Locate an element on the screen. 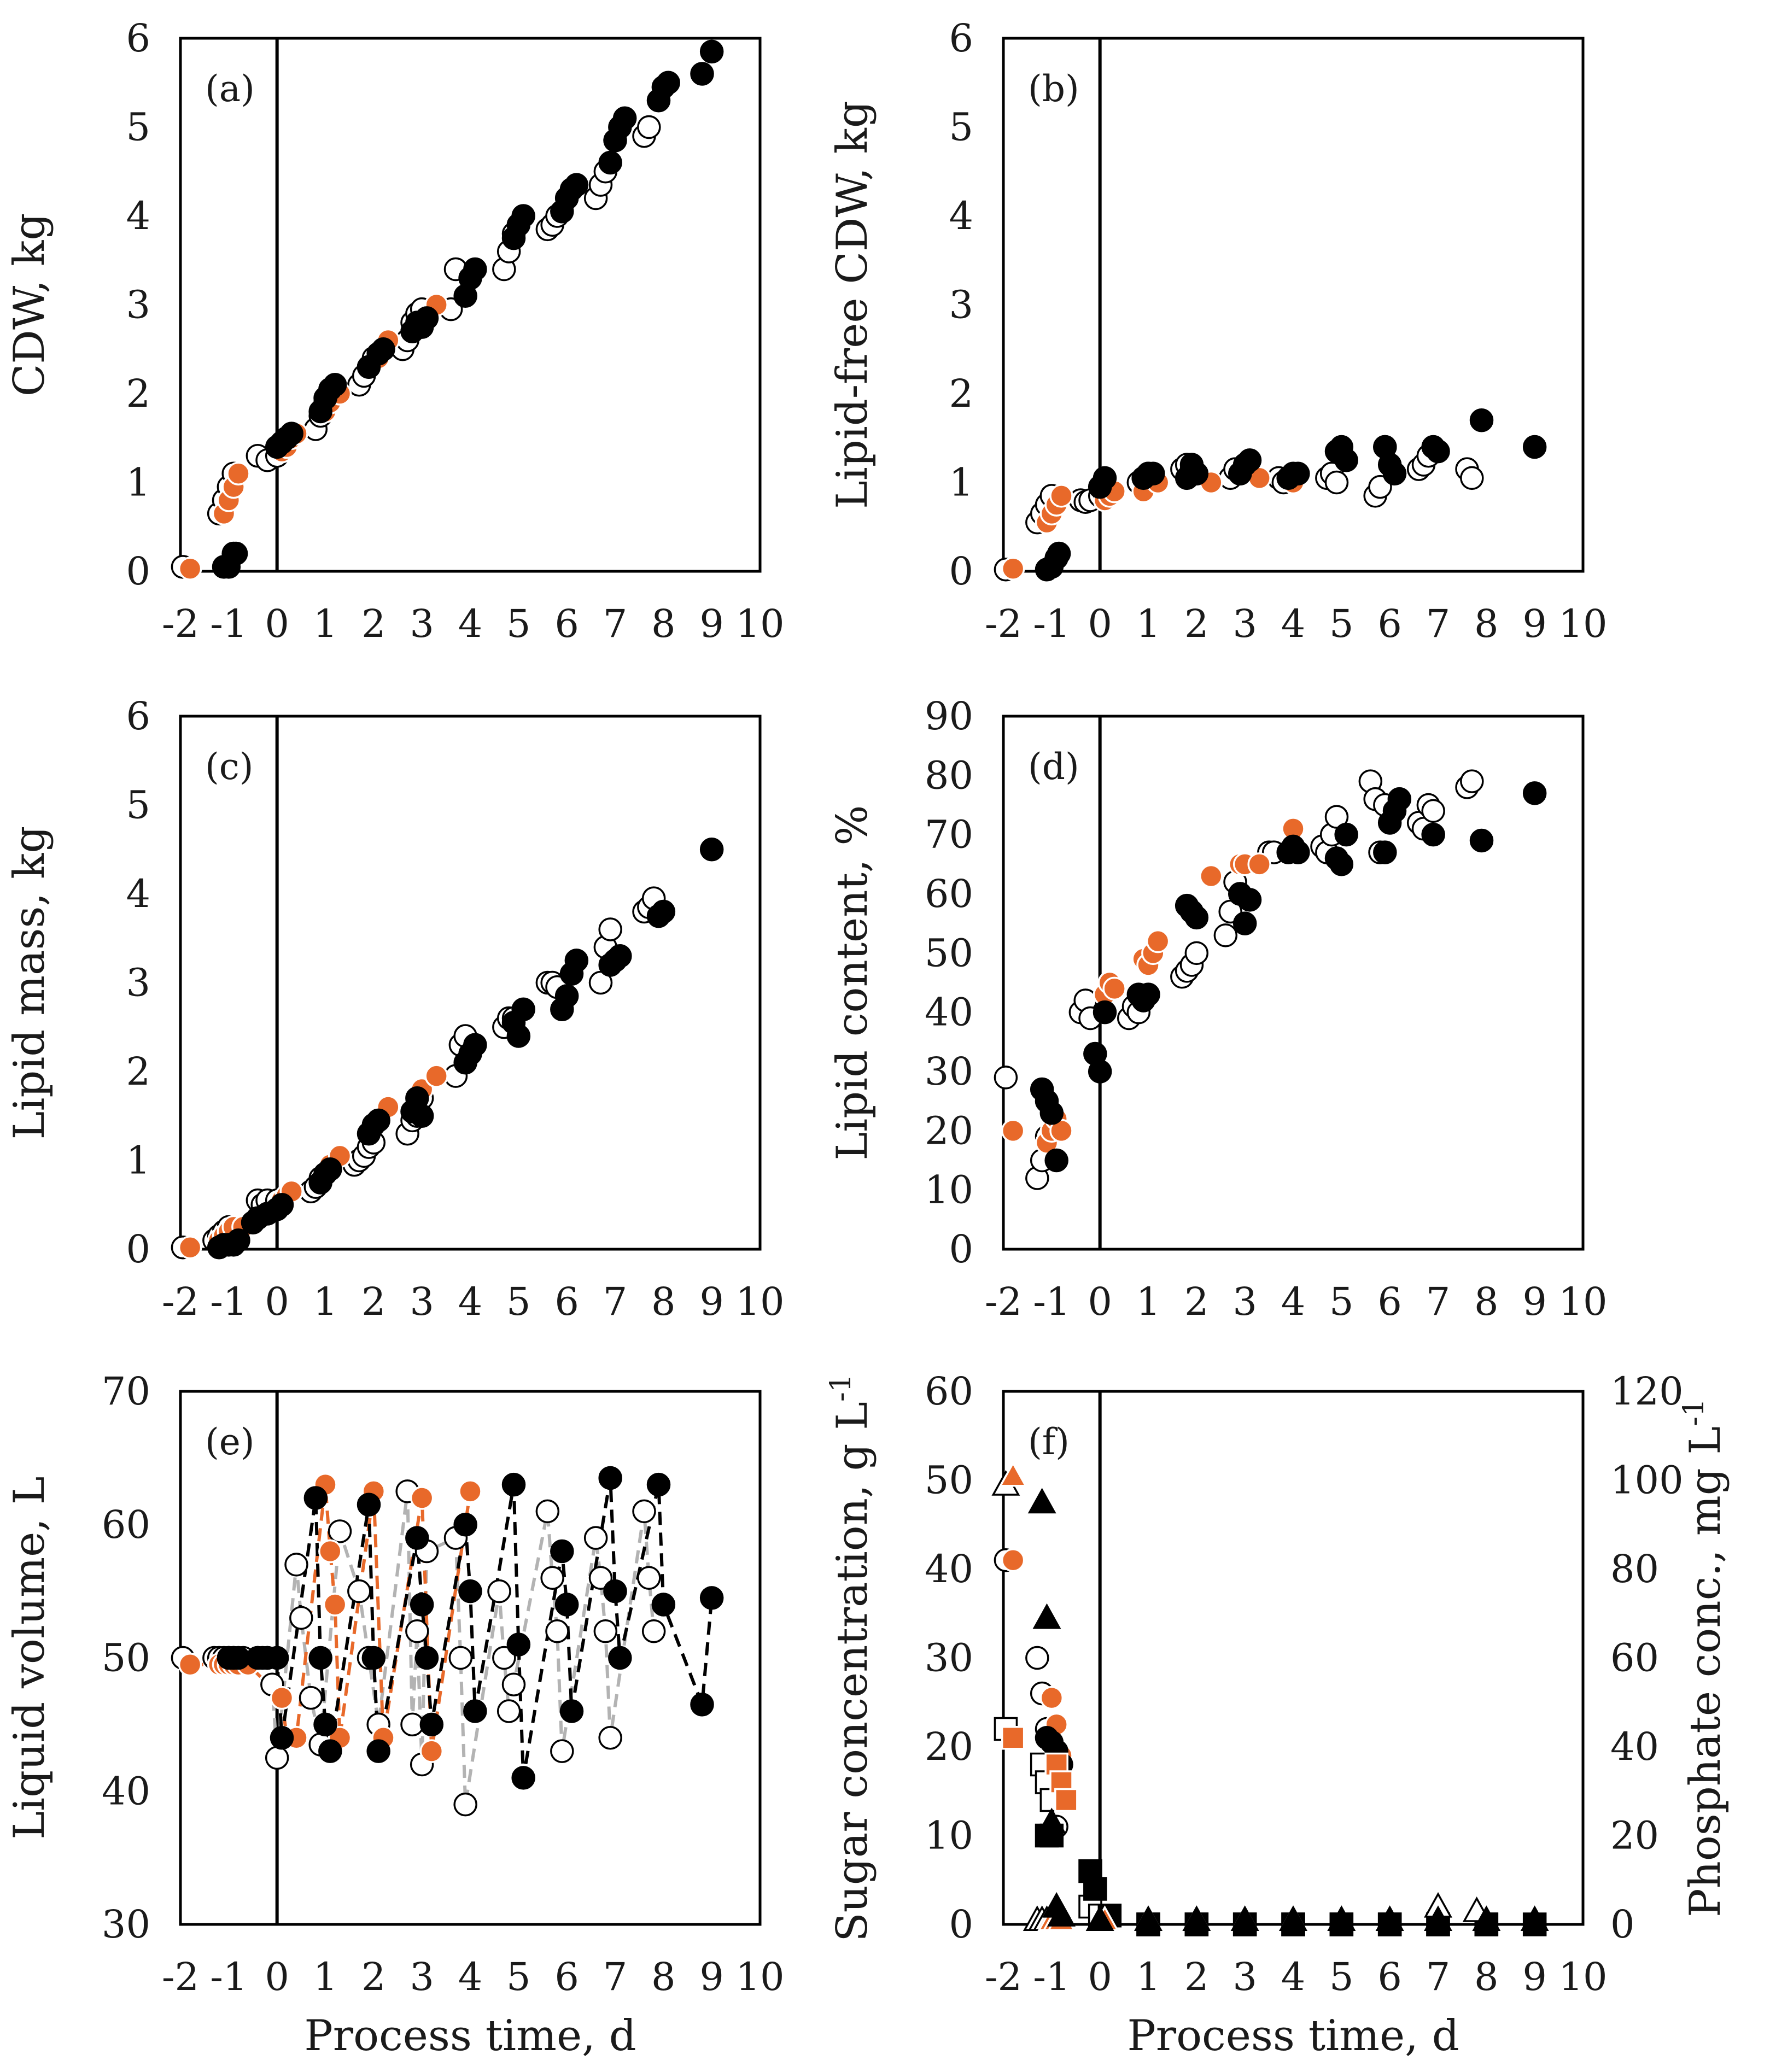 The height and width of the screenshot is (2072, 1770). y-tick-label: 3 is located at coordinates (138, 305).